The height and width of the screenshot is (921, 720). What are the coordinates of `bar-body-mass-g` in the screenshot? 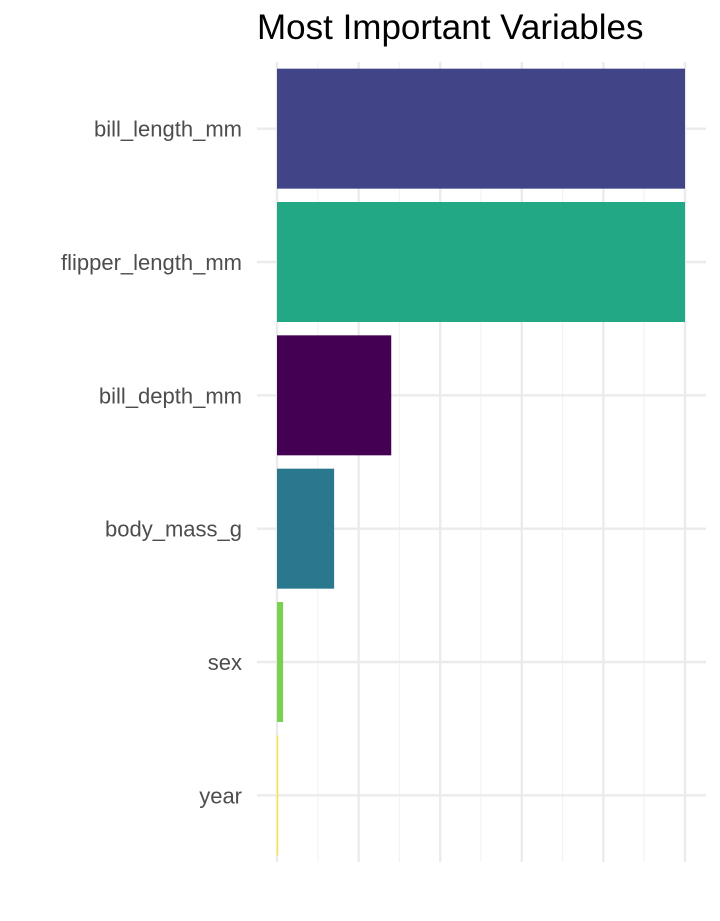 It's located at (306, 528).